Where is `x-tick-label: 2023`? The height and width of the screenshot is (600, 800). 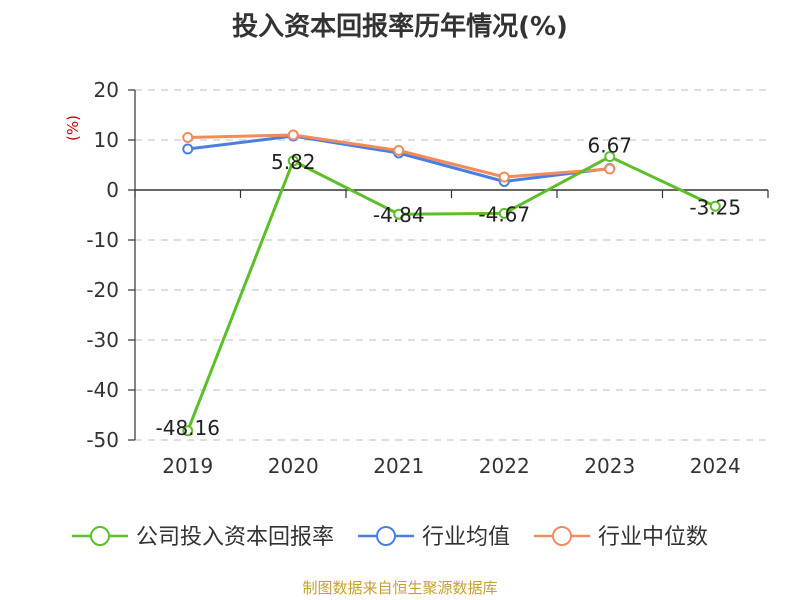
x-tick-label: 2023 is located at coordinates (609, 466).